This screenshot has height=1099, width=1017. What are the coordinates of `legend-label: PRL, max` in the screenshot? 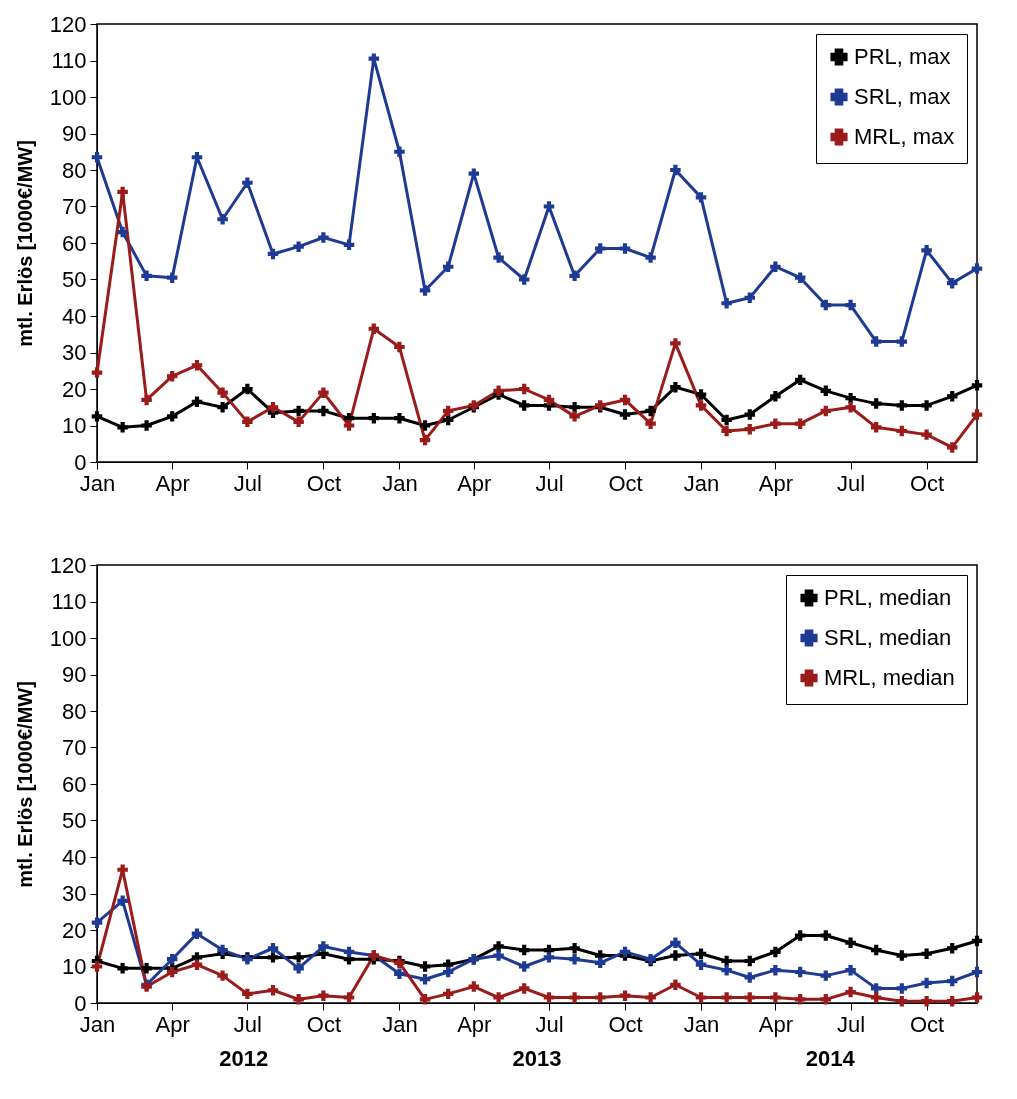 It's located at (902, 56).